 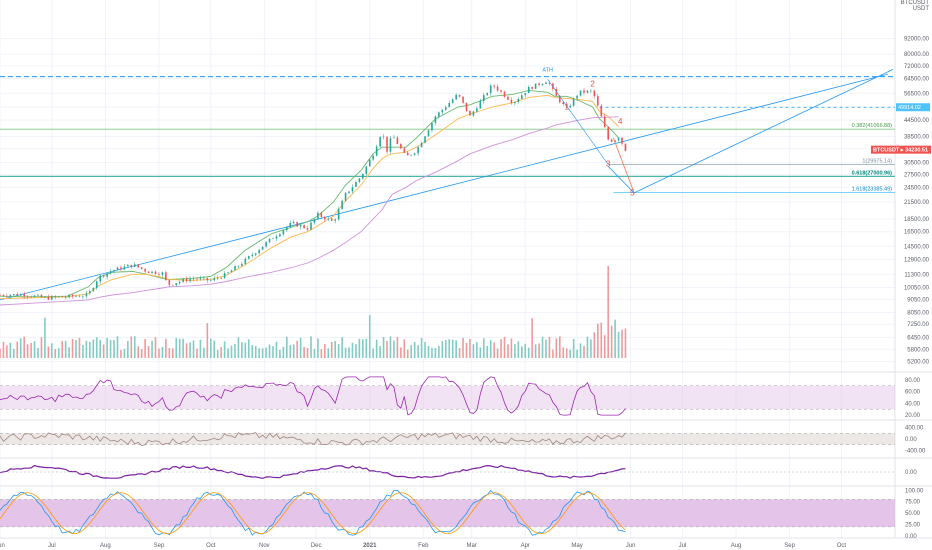 I want to click on price-axis-label: 7250.00, so click(x=918, y=325).